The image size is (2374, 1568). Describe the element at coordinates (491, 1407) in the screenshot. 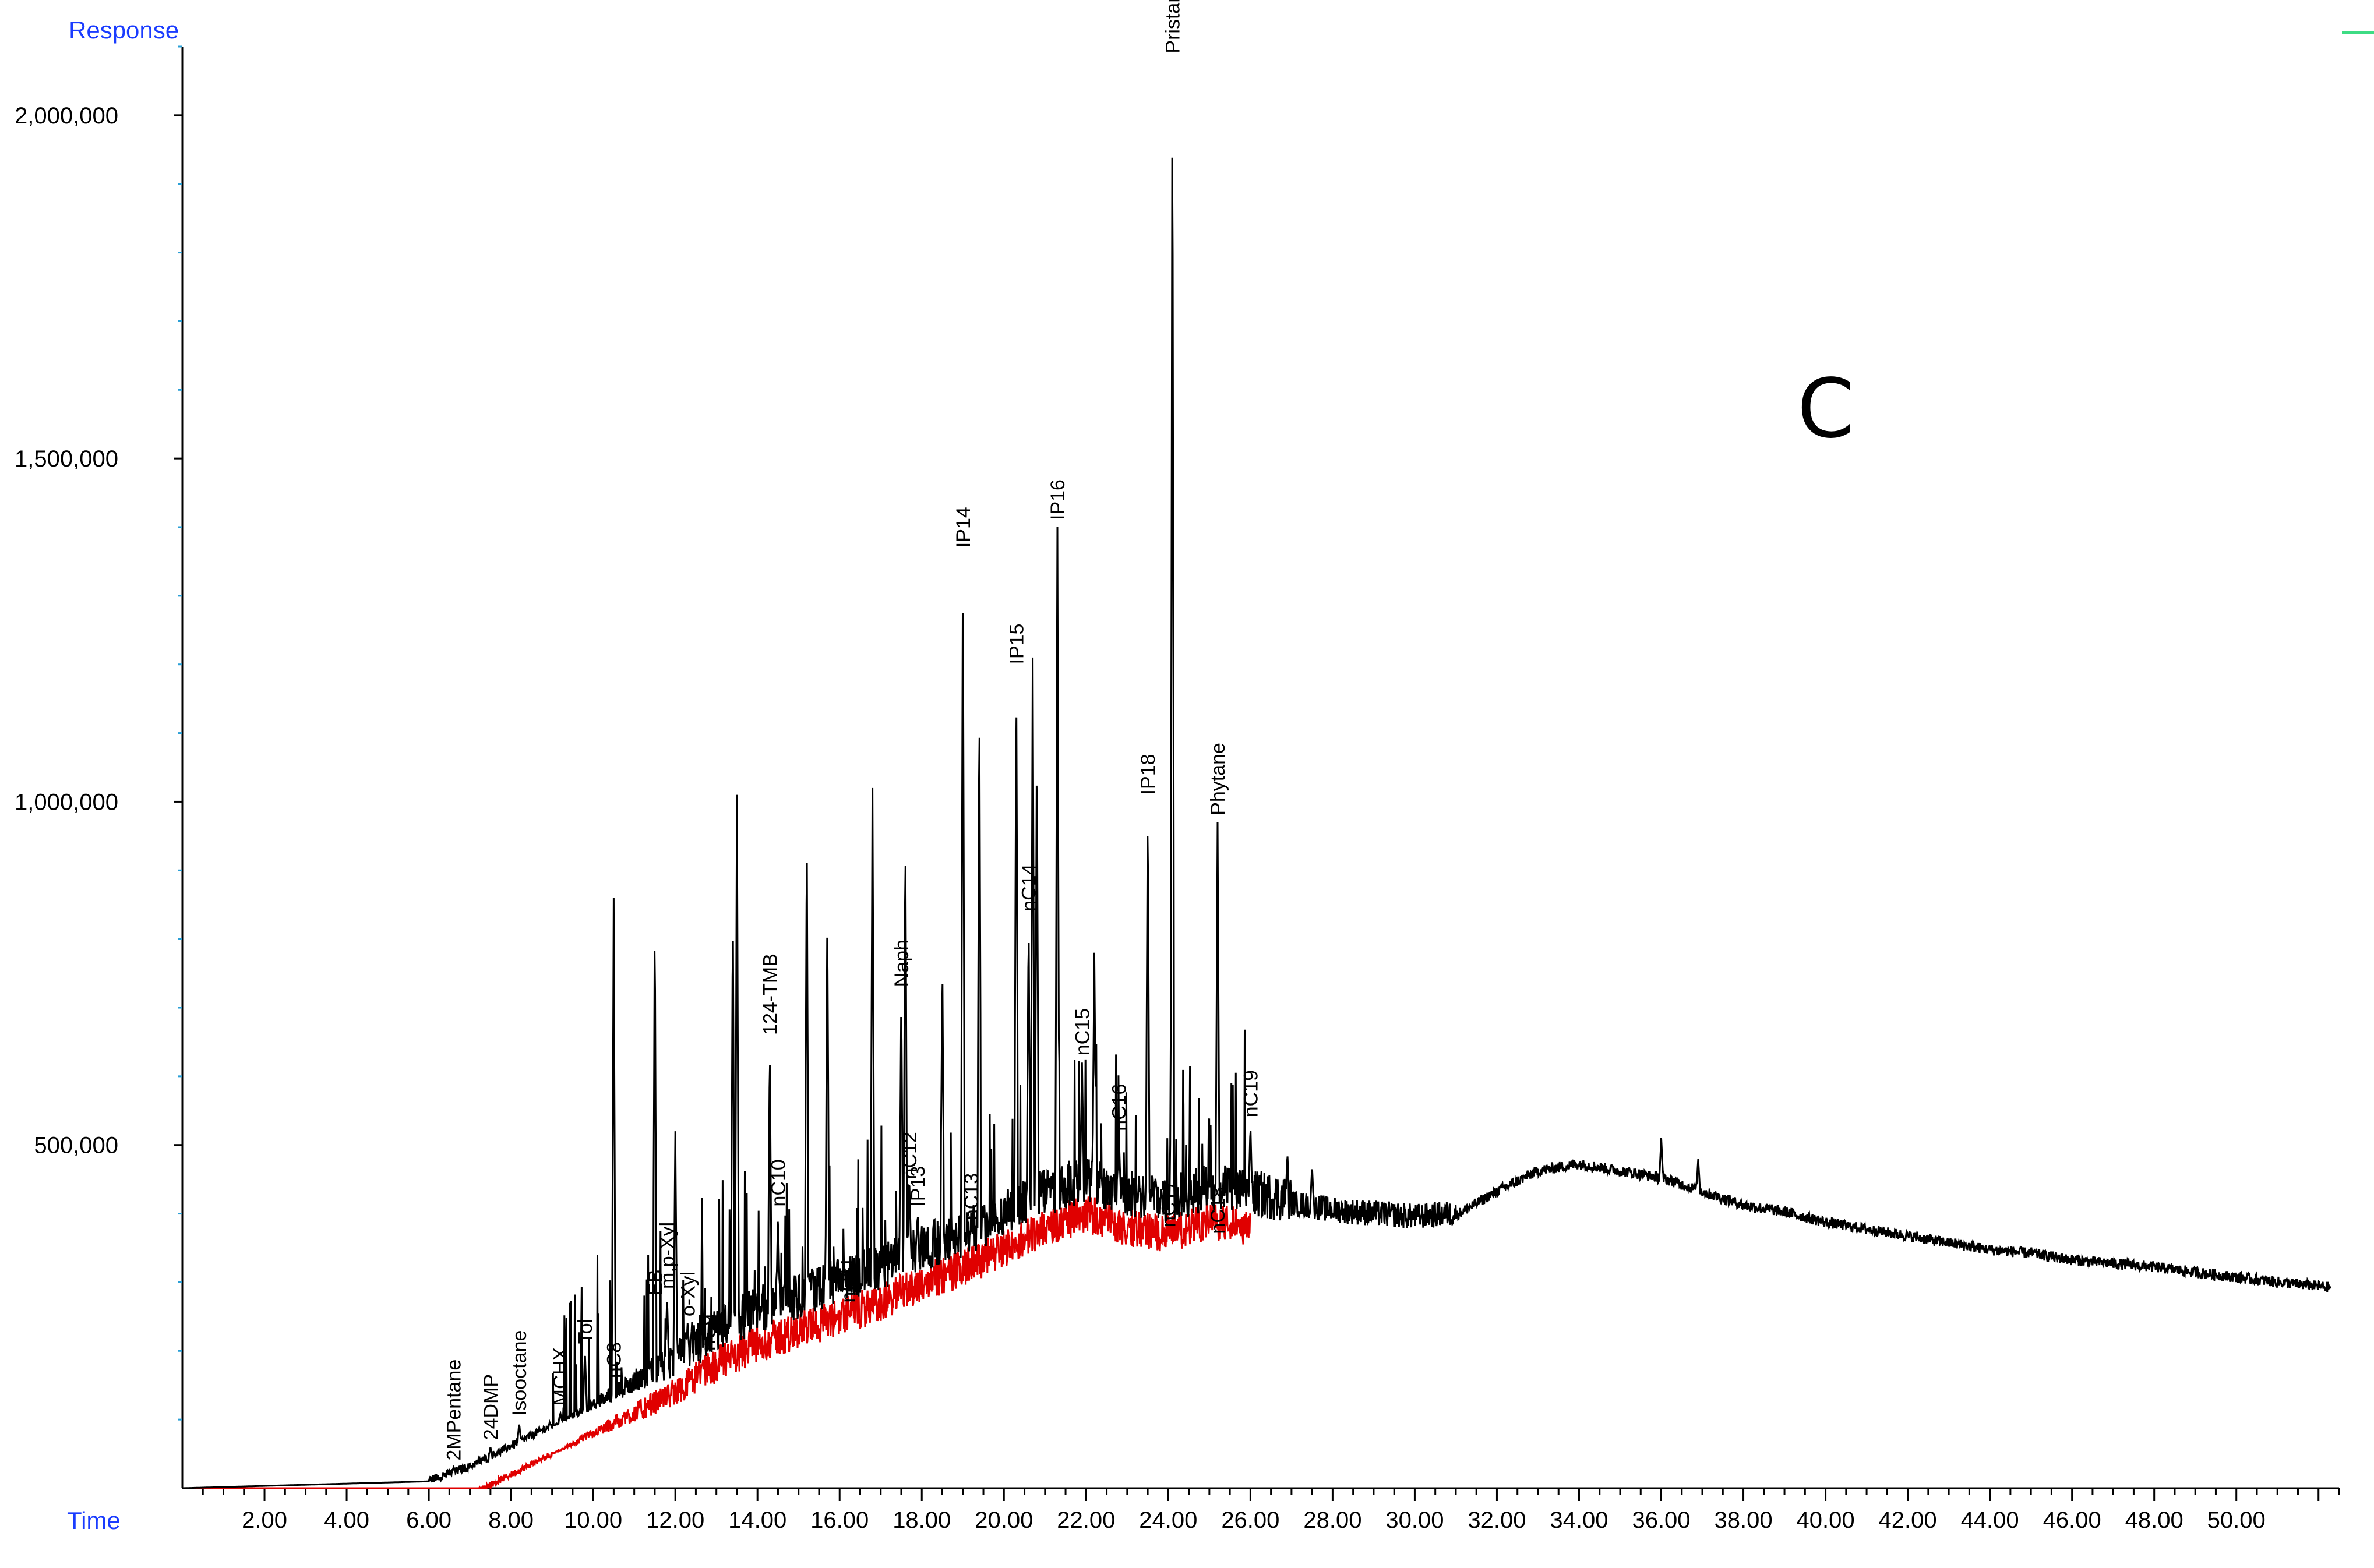

I see `peak-label: 24DMP` at that location.